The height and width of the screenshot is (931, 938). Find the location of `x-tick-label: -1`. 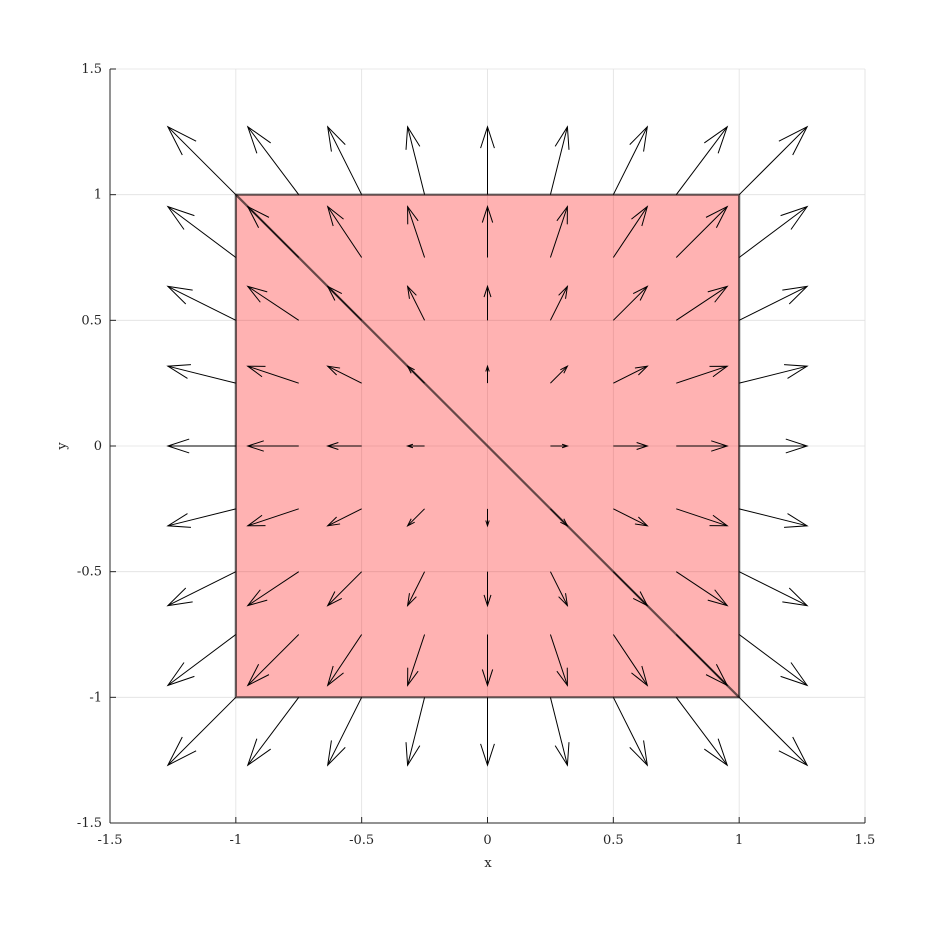

x-tick-label: -1 is located at coordinates (235, 840).